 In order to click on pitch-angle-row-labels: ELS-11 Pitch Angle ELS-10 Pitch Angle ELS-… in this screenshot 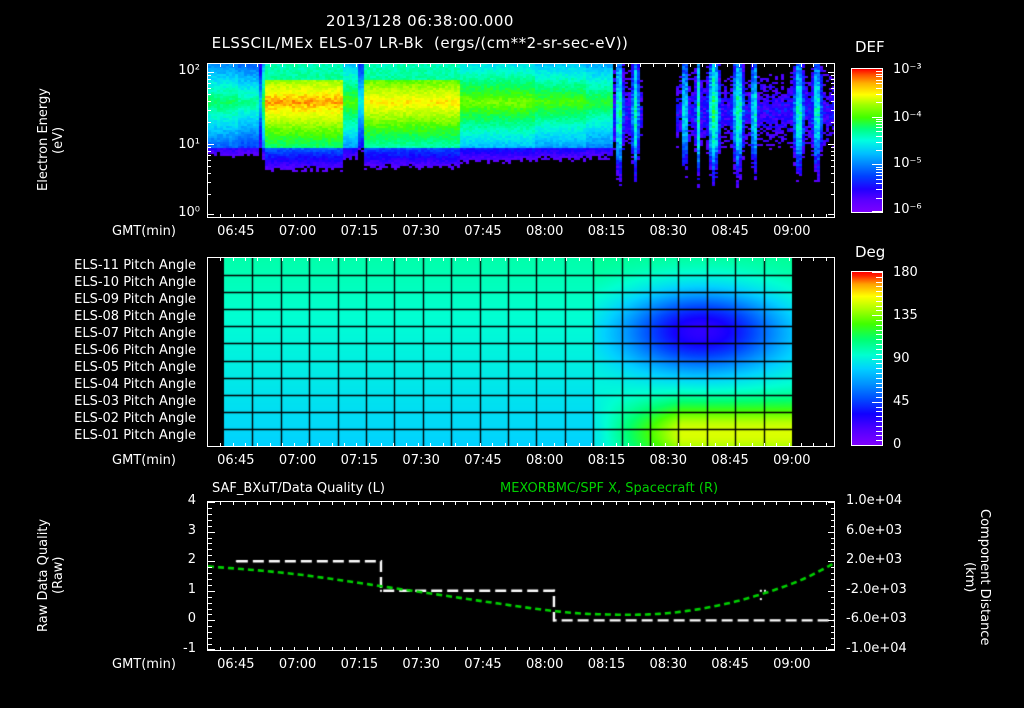, I will do `click(120, 351)`.